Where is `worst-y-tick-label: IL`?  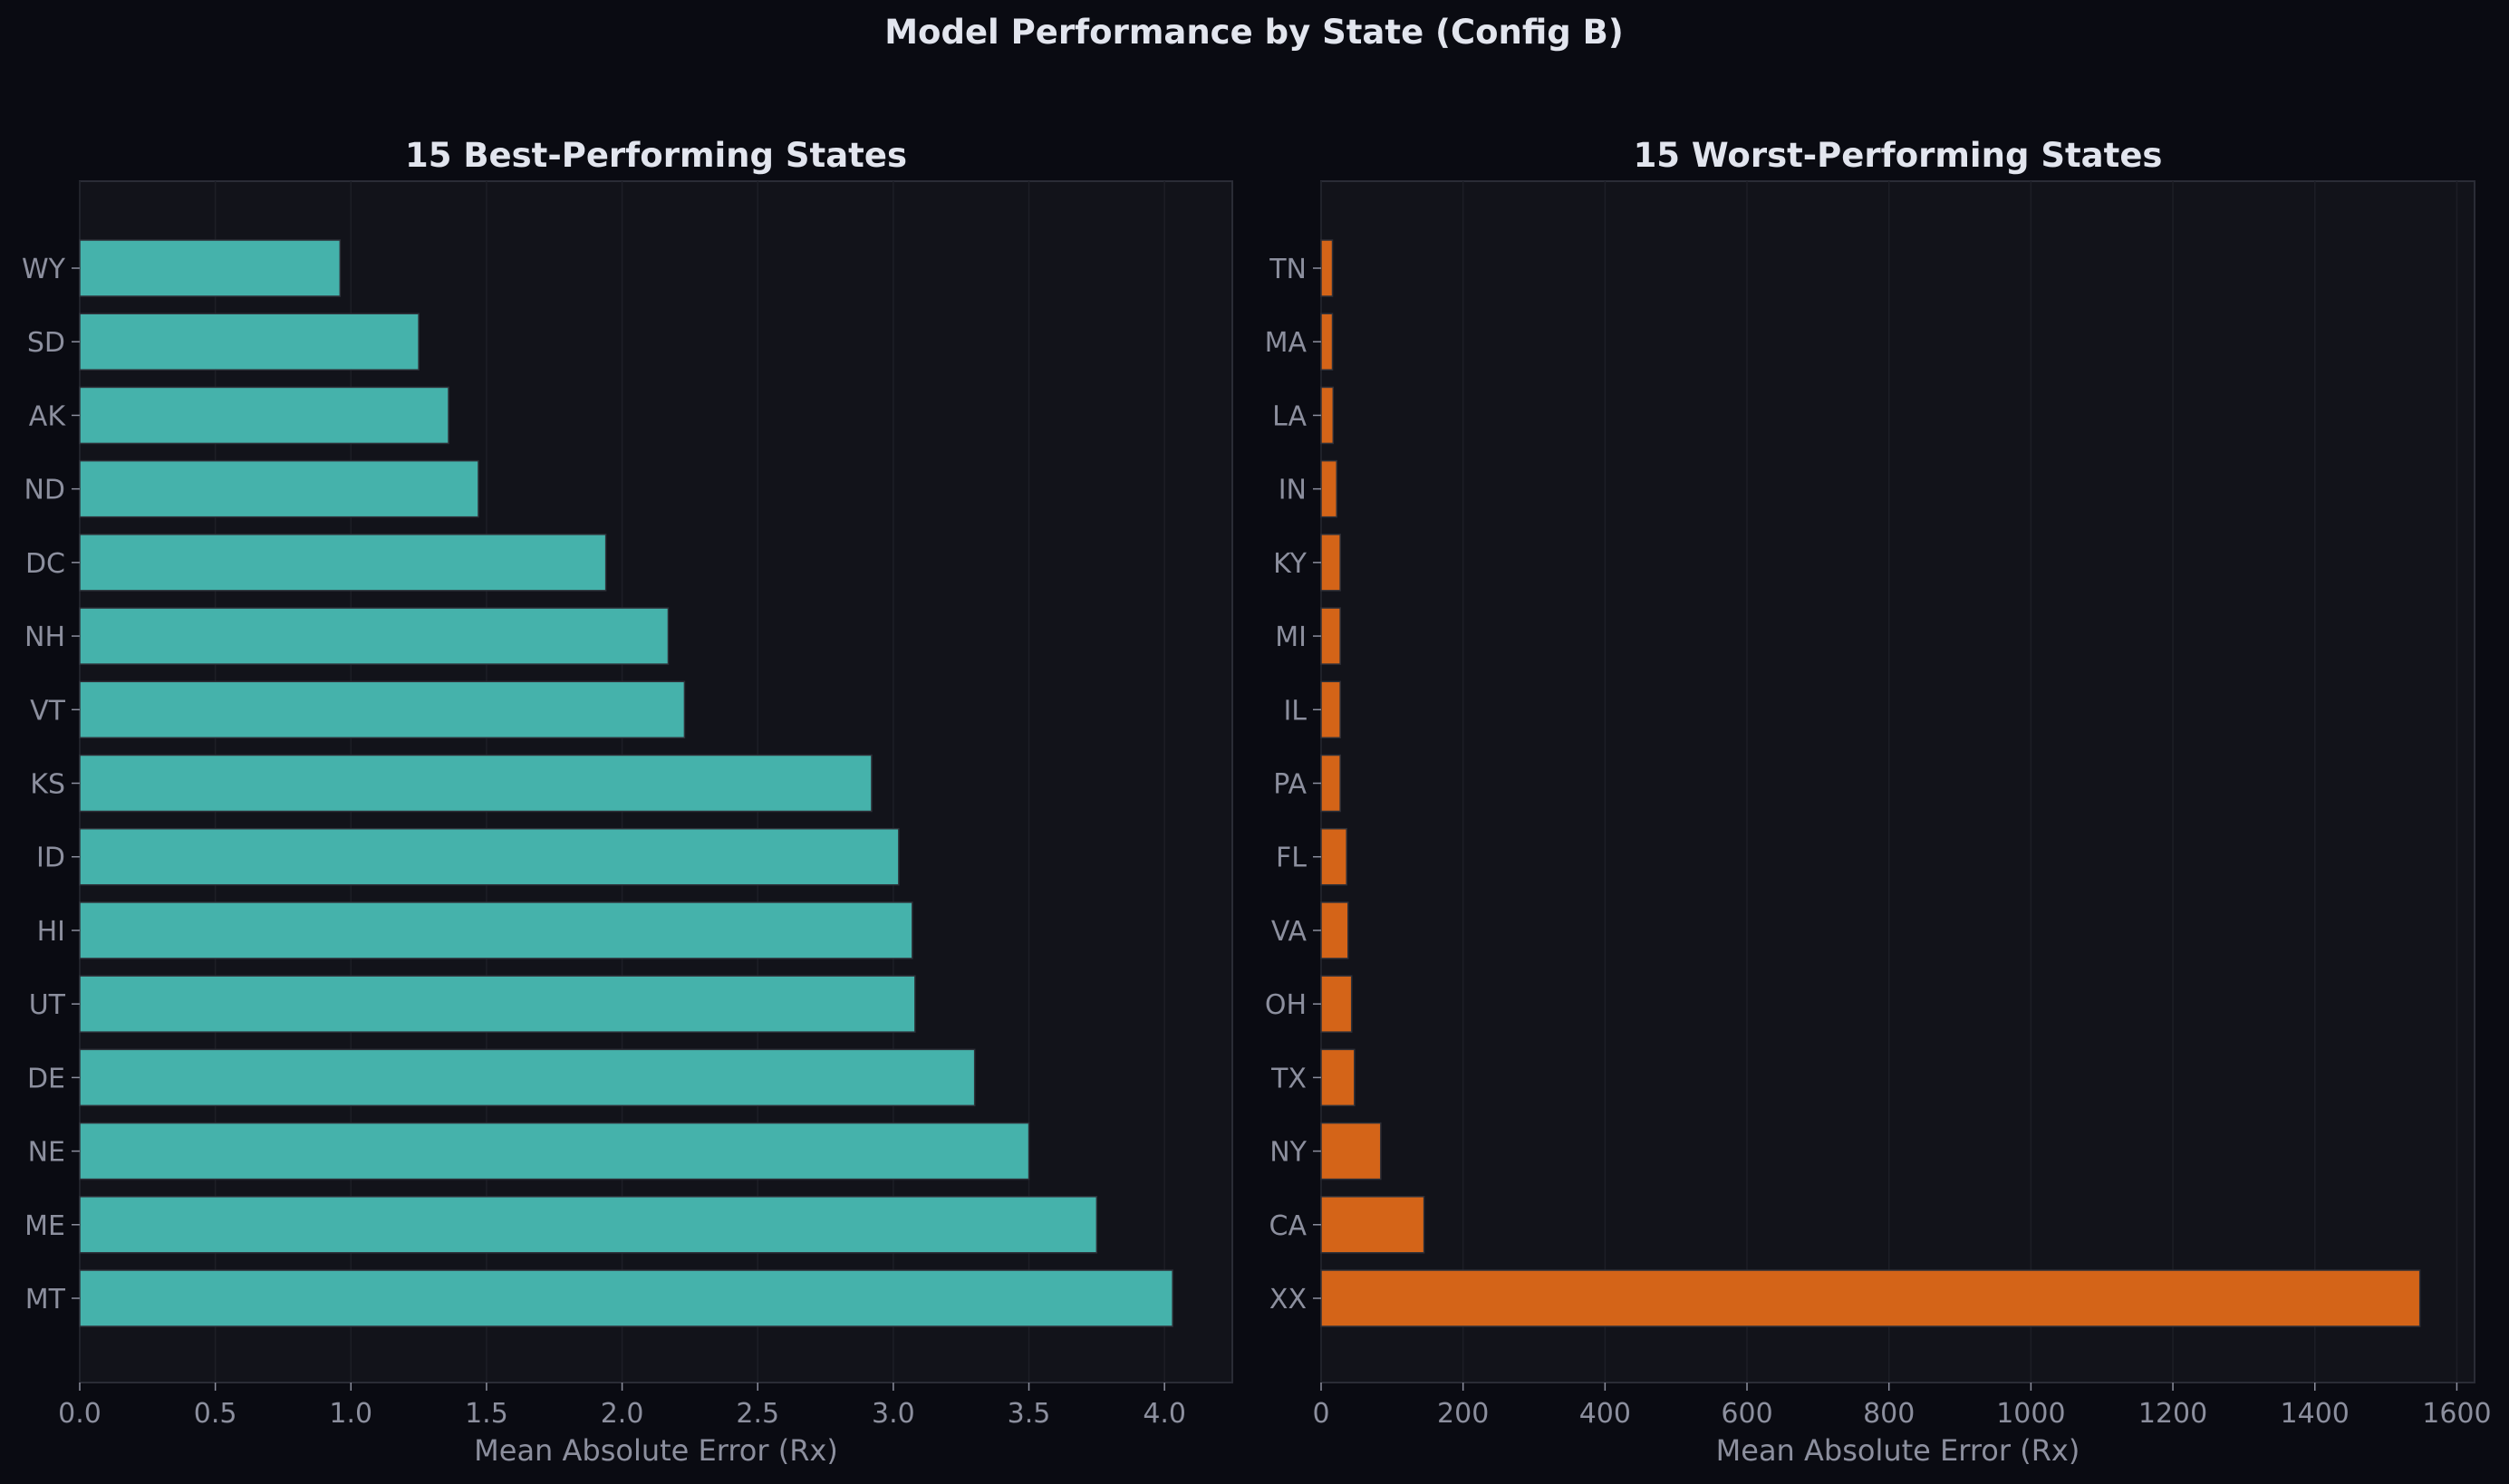 worst-y-tick-label: IL is located at coordinates (1295, 711).